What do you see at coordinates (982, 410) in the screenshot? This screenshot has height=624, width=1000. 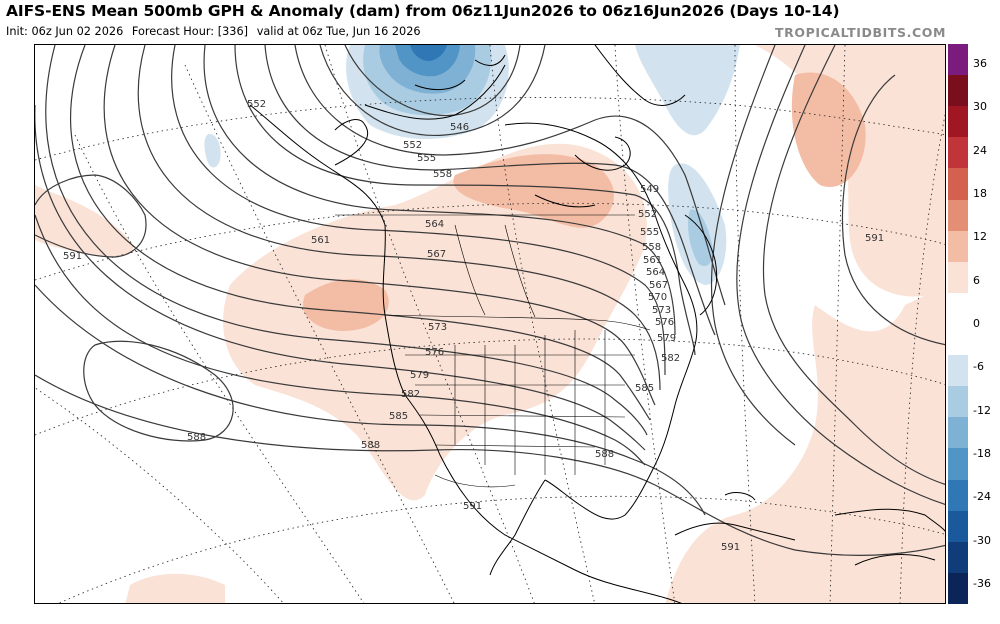 I see `colorbar-tick-label: -12` at bounding box center [982, 410].